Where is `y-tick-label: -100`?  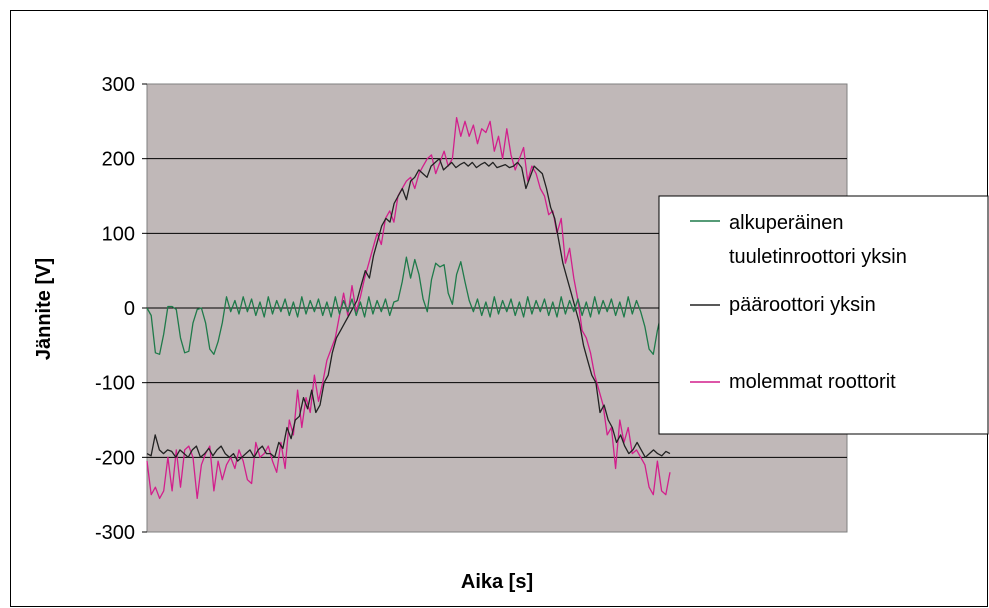
y-tick-label: -100 is located at coordinates (115, 384).